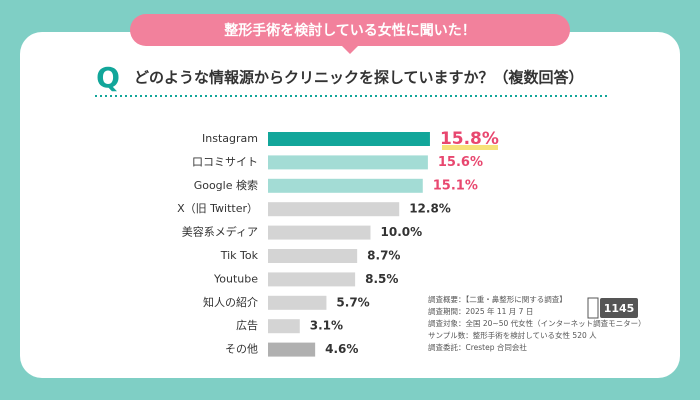 The image size is (700, 404). I want to click on category-label: Google 検索, so click(226, 185).